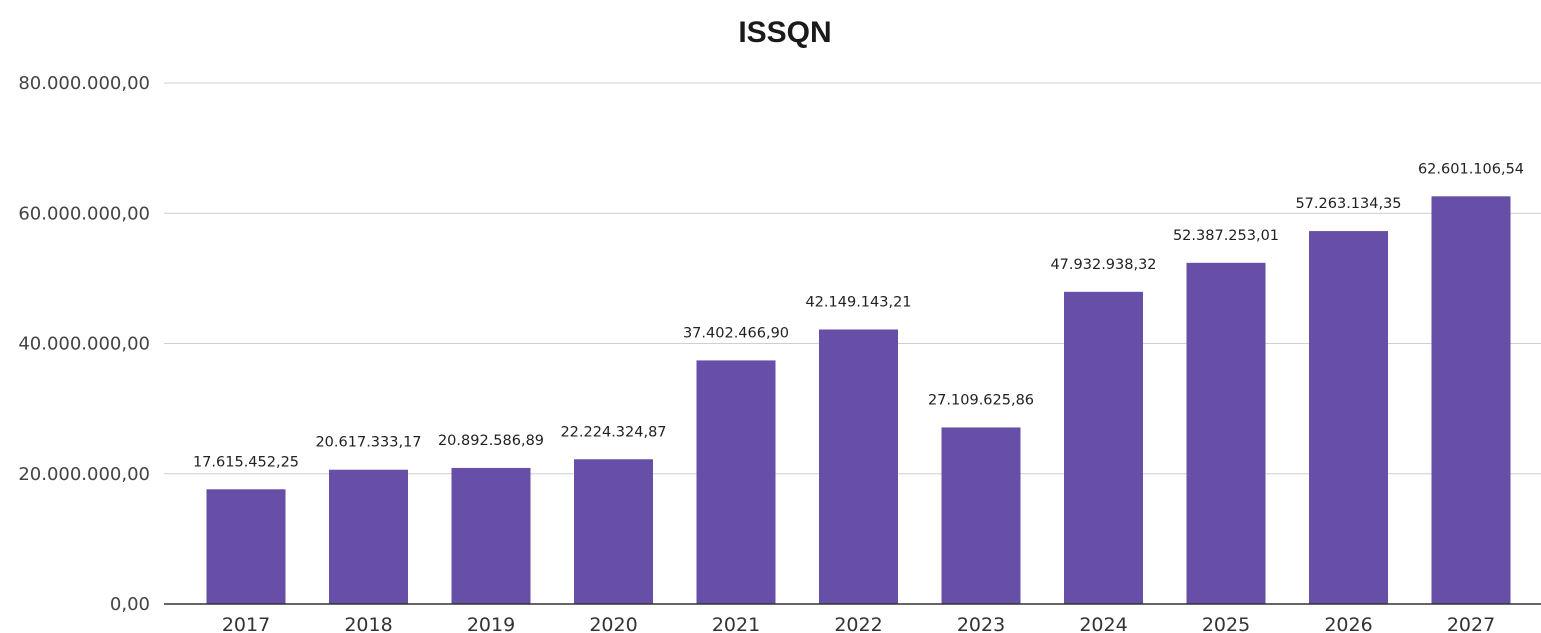 The image size is (1541, 633). Describe the element at coordinates (736, 482) in the screenshot. I see `bar-2021` at that location.